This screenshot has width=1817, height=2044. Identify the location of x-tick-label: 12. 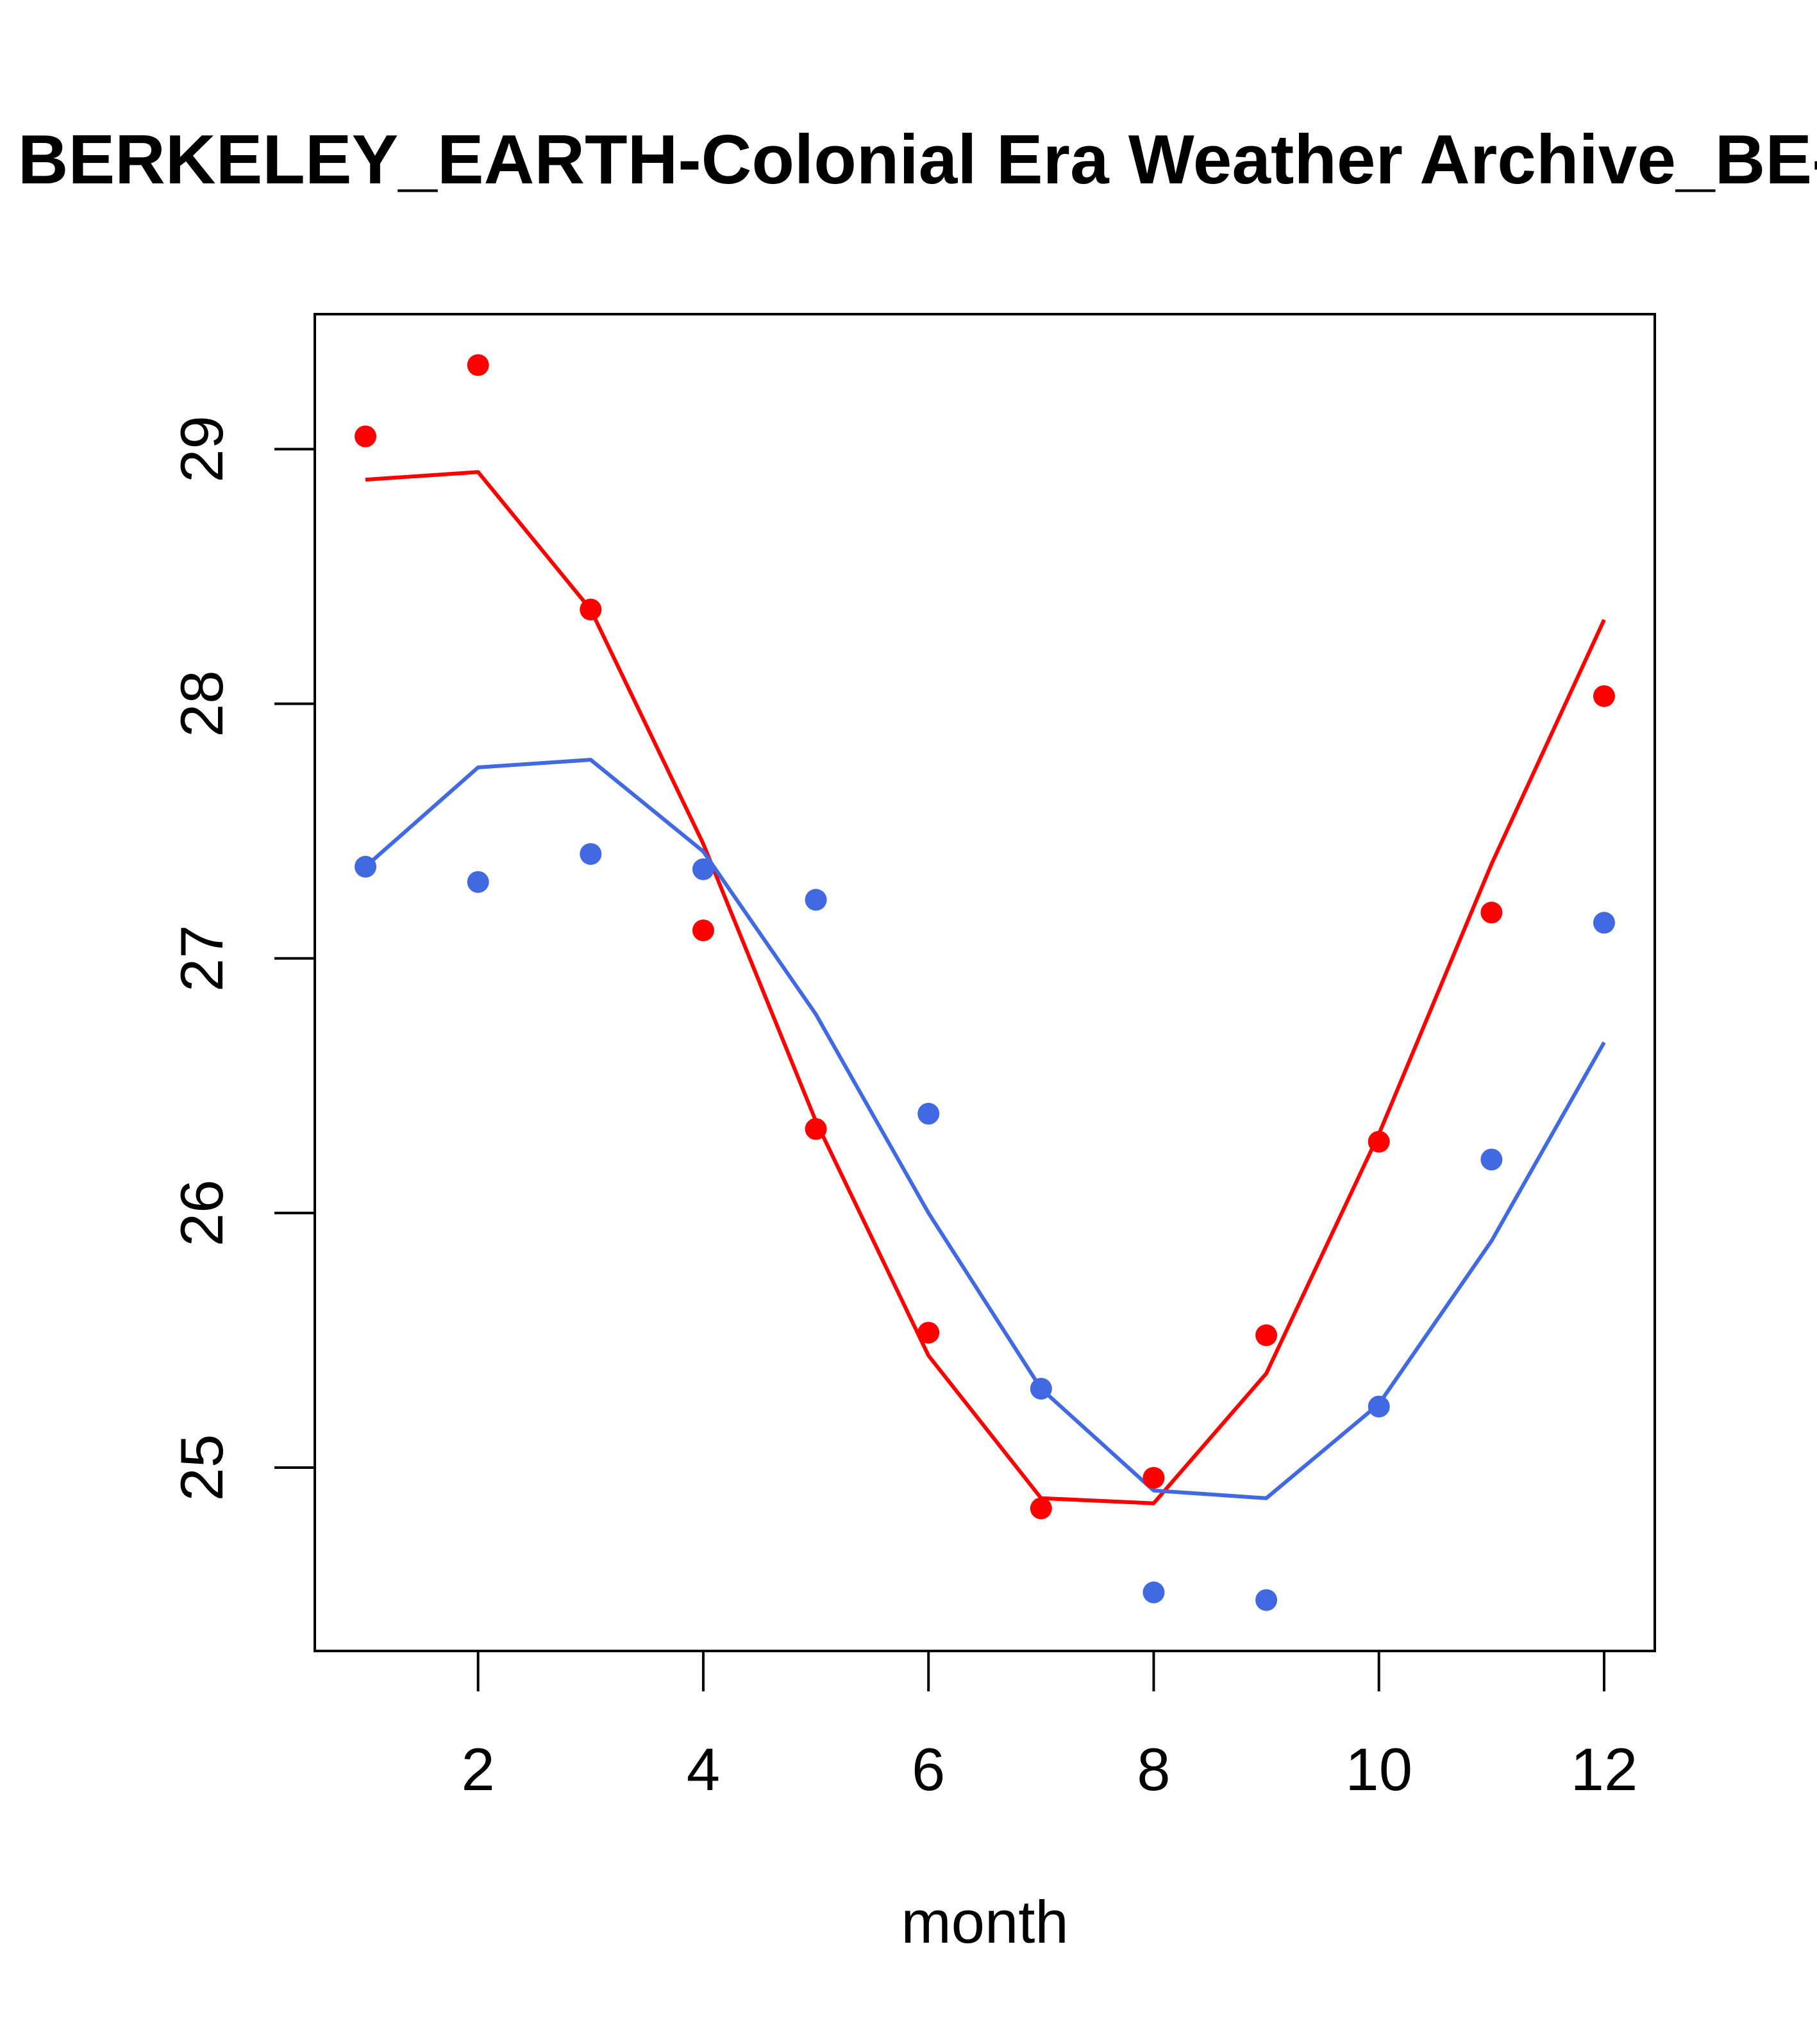
(1604, 1769).